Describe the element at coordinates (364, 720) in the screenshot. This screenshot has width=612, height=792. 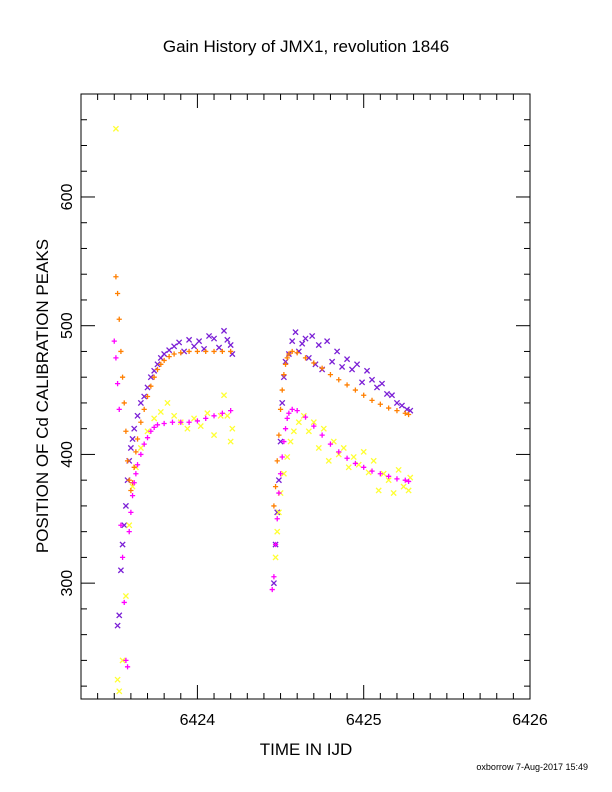
I see `x-tick-label: 6425` at that location.